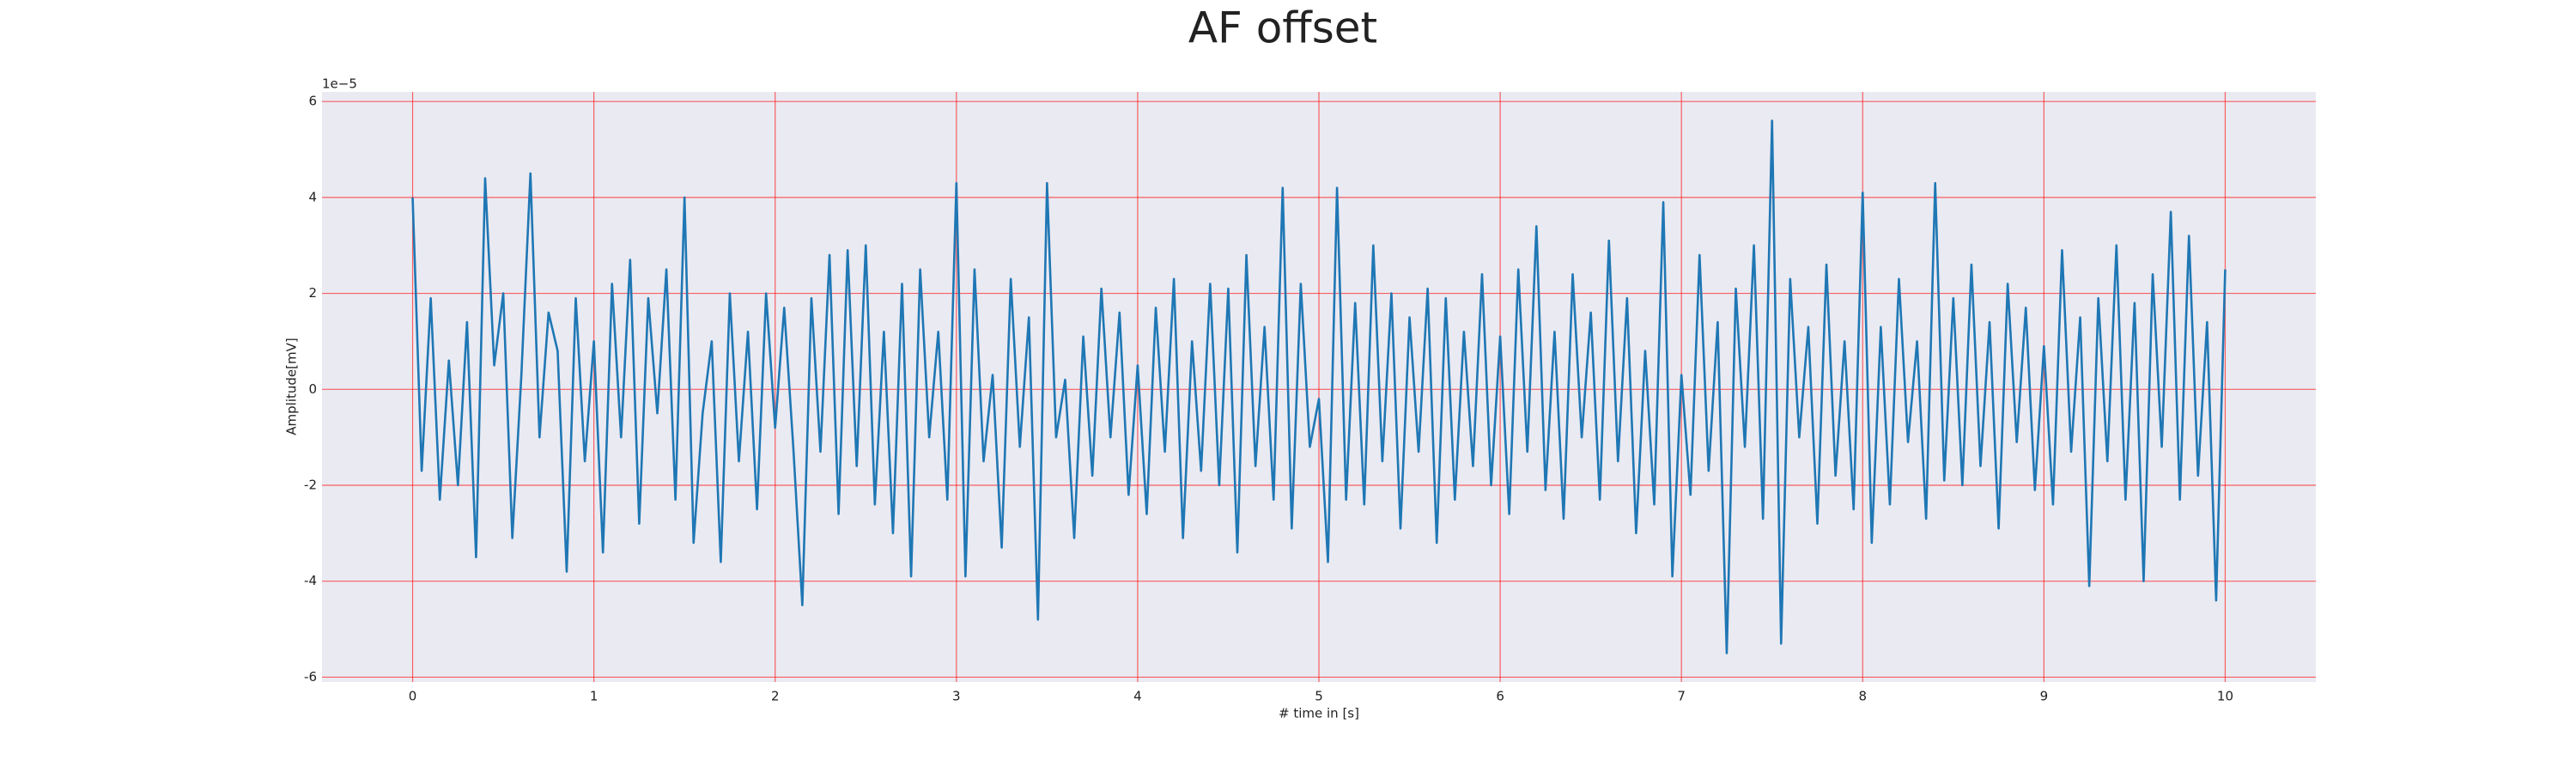  Describe the element at coordinates (312, 389) in the screenshot. I see `y-tick-label: 0` at that location.